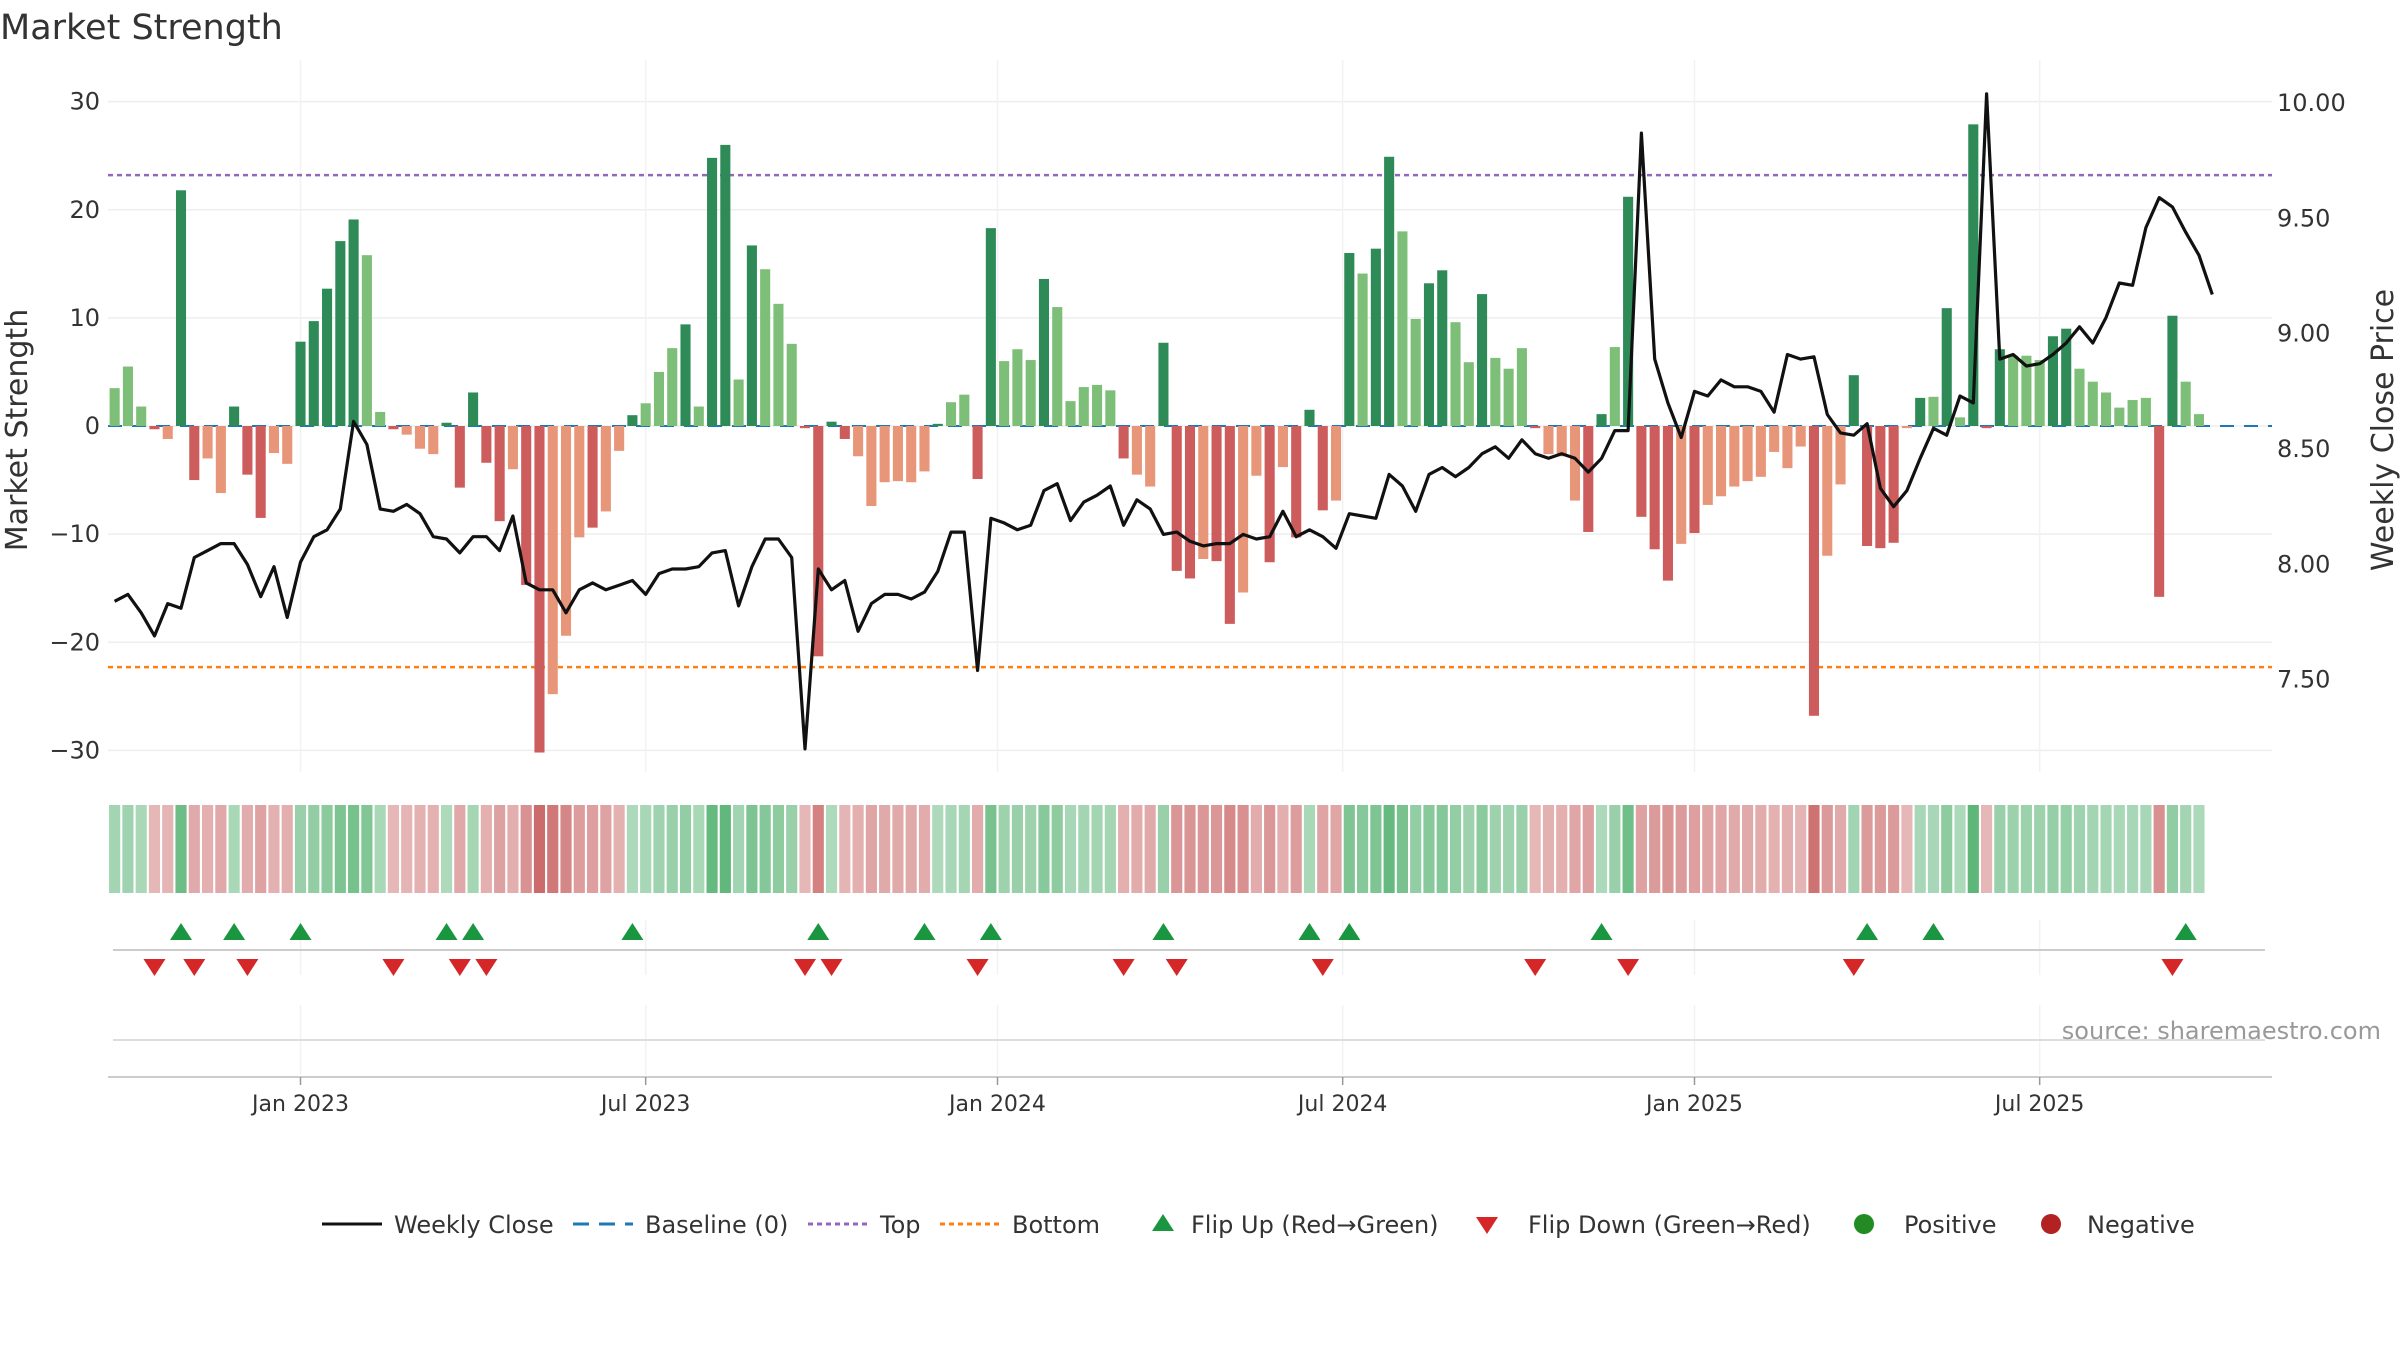 The image size is (2400, 1350). What do you see at coordinates (84, 102) in the screenshot?
I see `left-tick-label: 30` at bounding box center [84, 102].